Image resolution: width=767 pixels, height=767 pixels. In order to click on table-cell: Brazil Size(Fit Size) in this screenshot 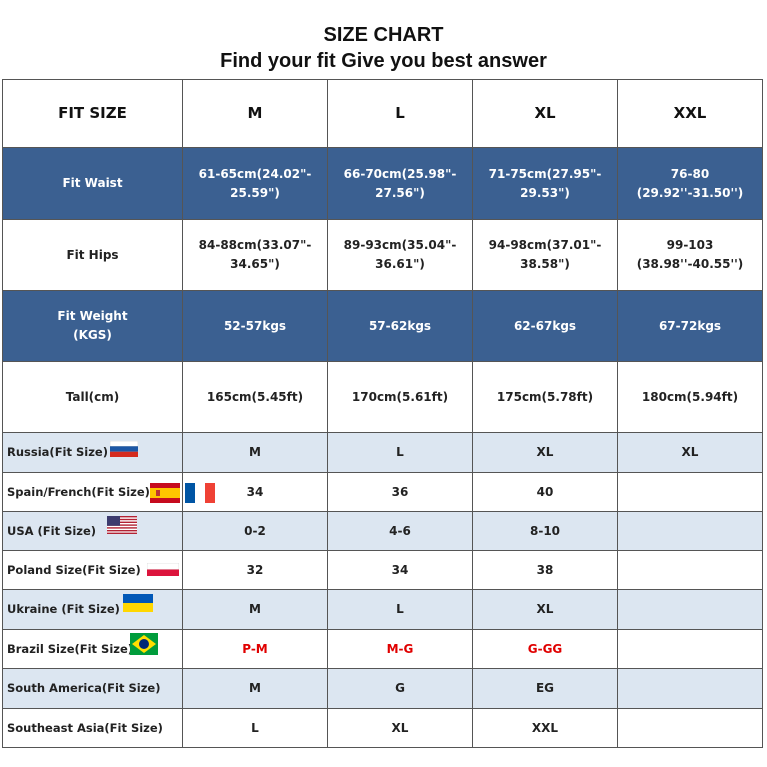, I will do `click(92, 649)`.